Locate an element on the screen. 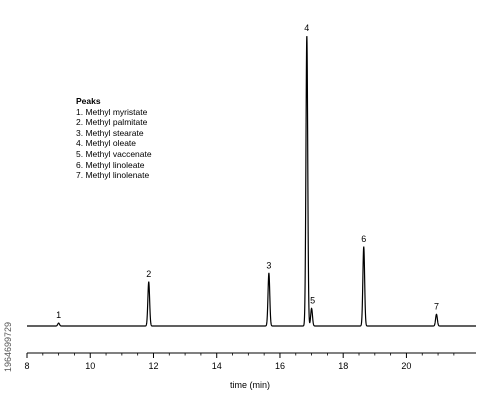 The width and height of the screenshot is (500, 410). peak-label: 7 is located at coordinates (436, 306).